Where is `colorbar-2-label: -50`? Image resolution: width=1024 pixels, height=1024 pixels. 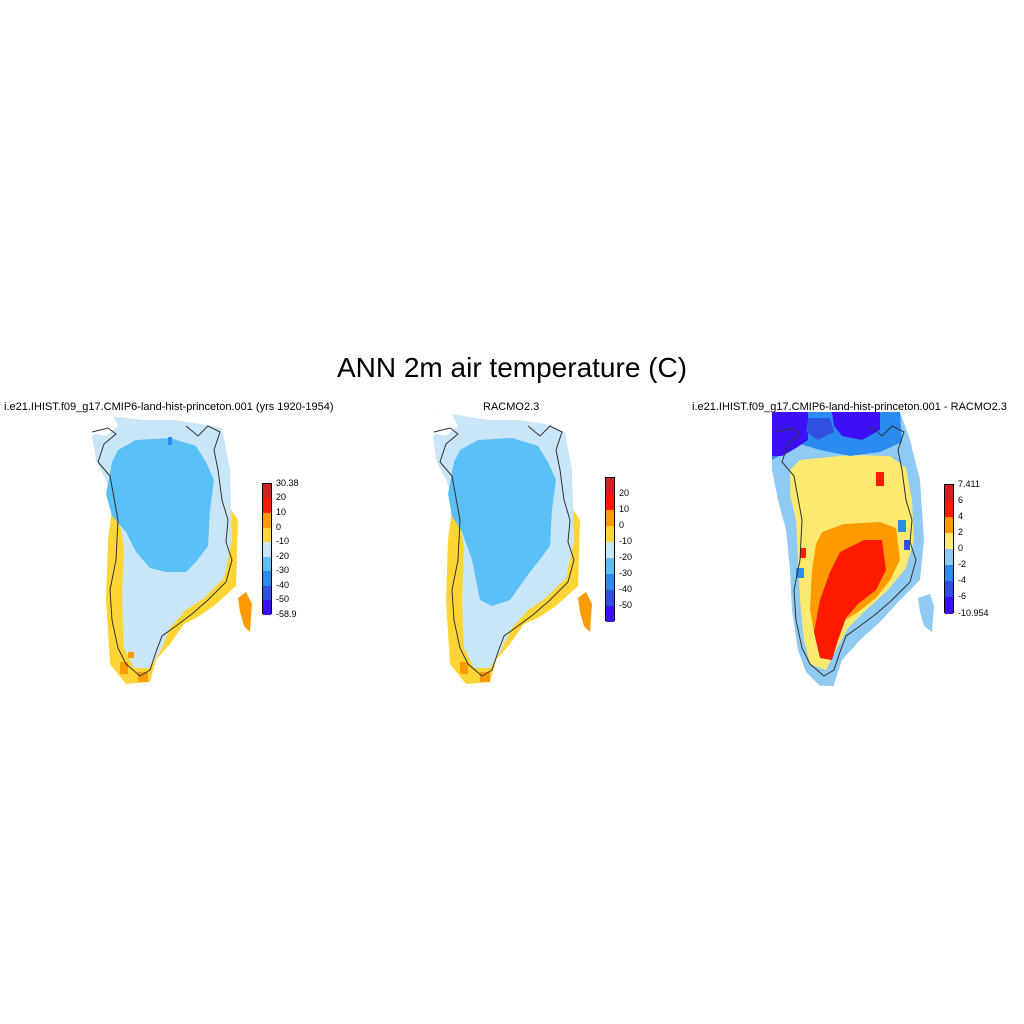
colorbar-2-label: -50 is located at coordinates (626, 605).